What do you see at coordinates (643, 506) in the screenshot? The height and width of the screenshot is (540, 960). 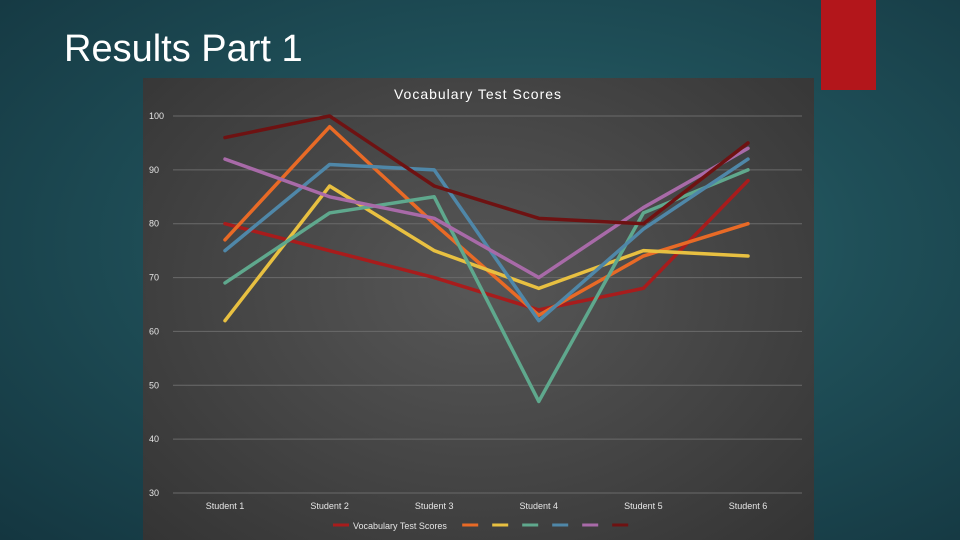 I see `x-tick-label: Student 5` at bounding box center [643, 506].